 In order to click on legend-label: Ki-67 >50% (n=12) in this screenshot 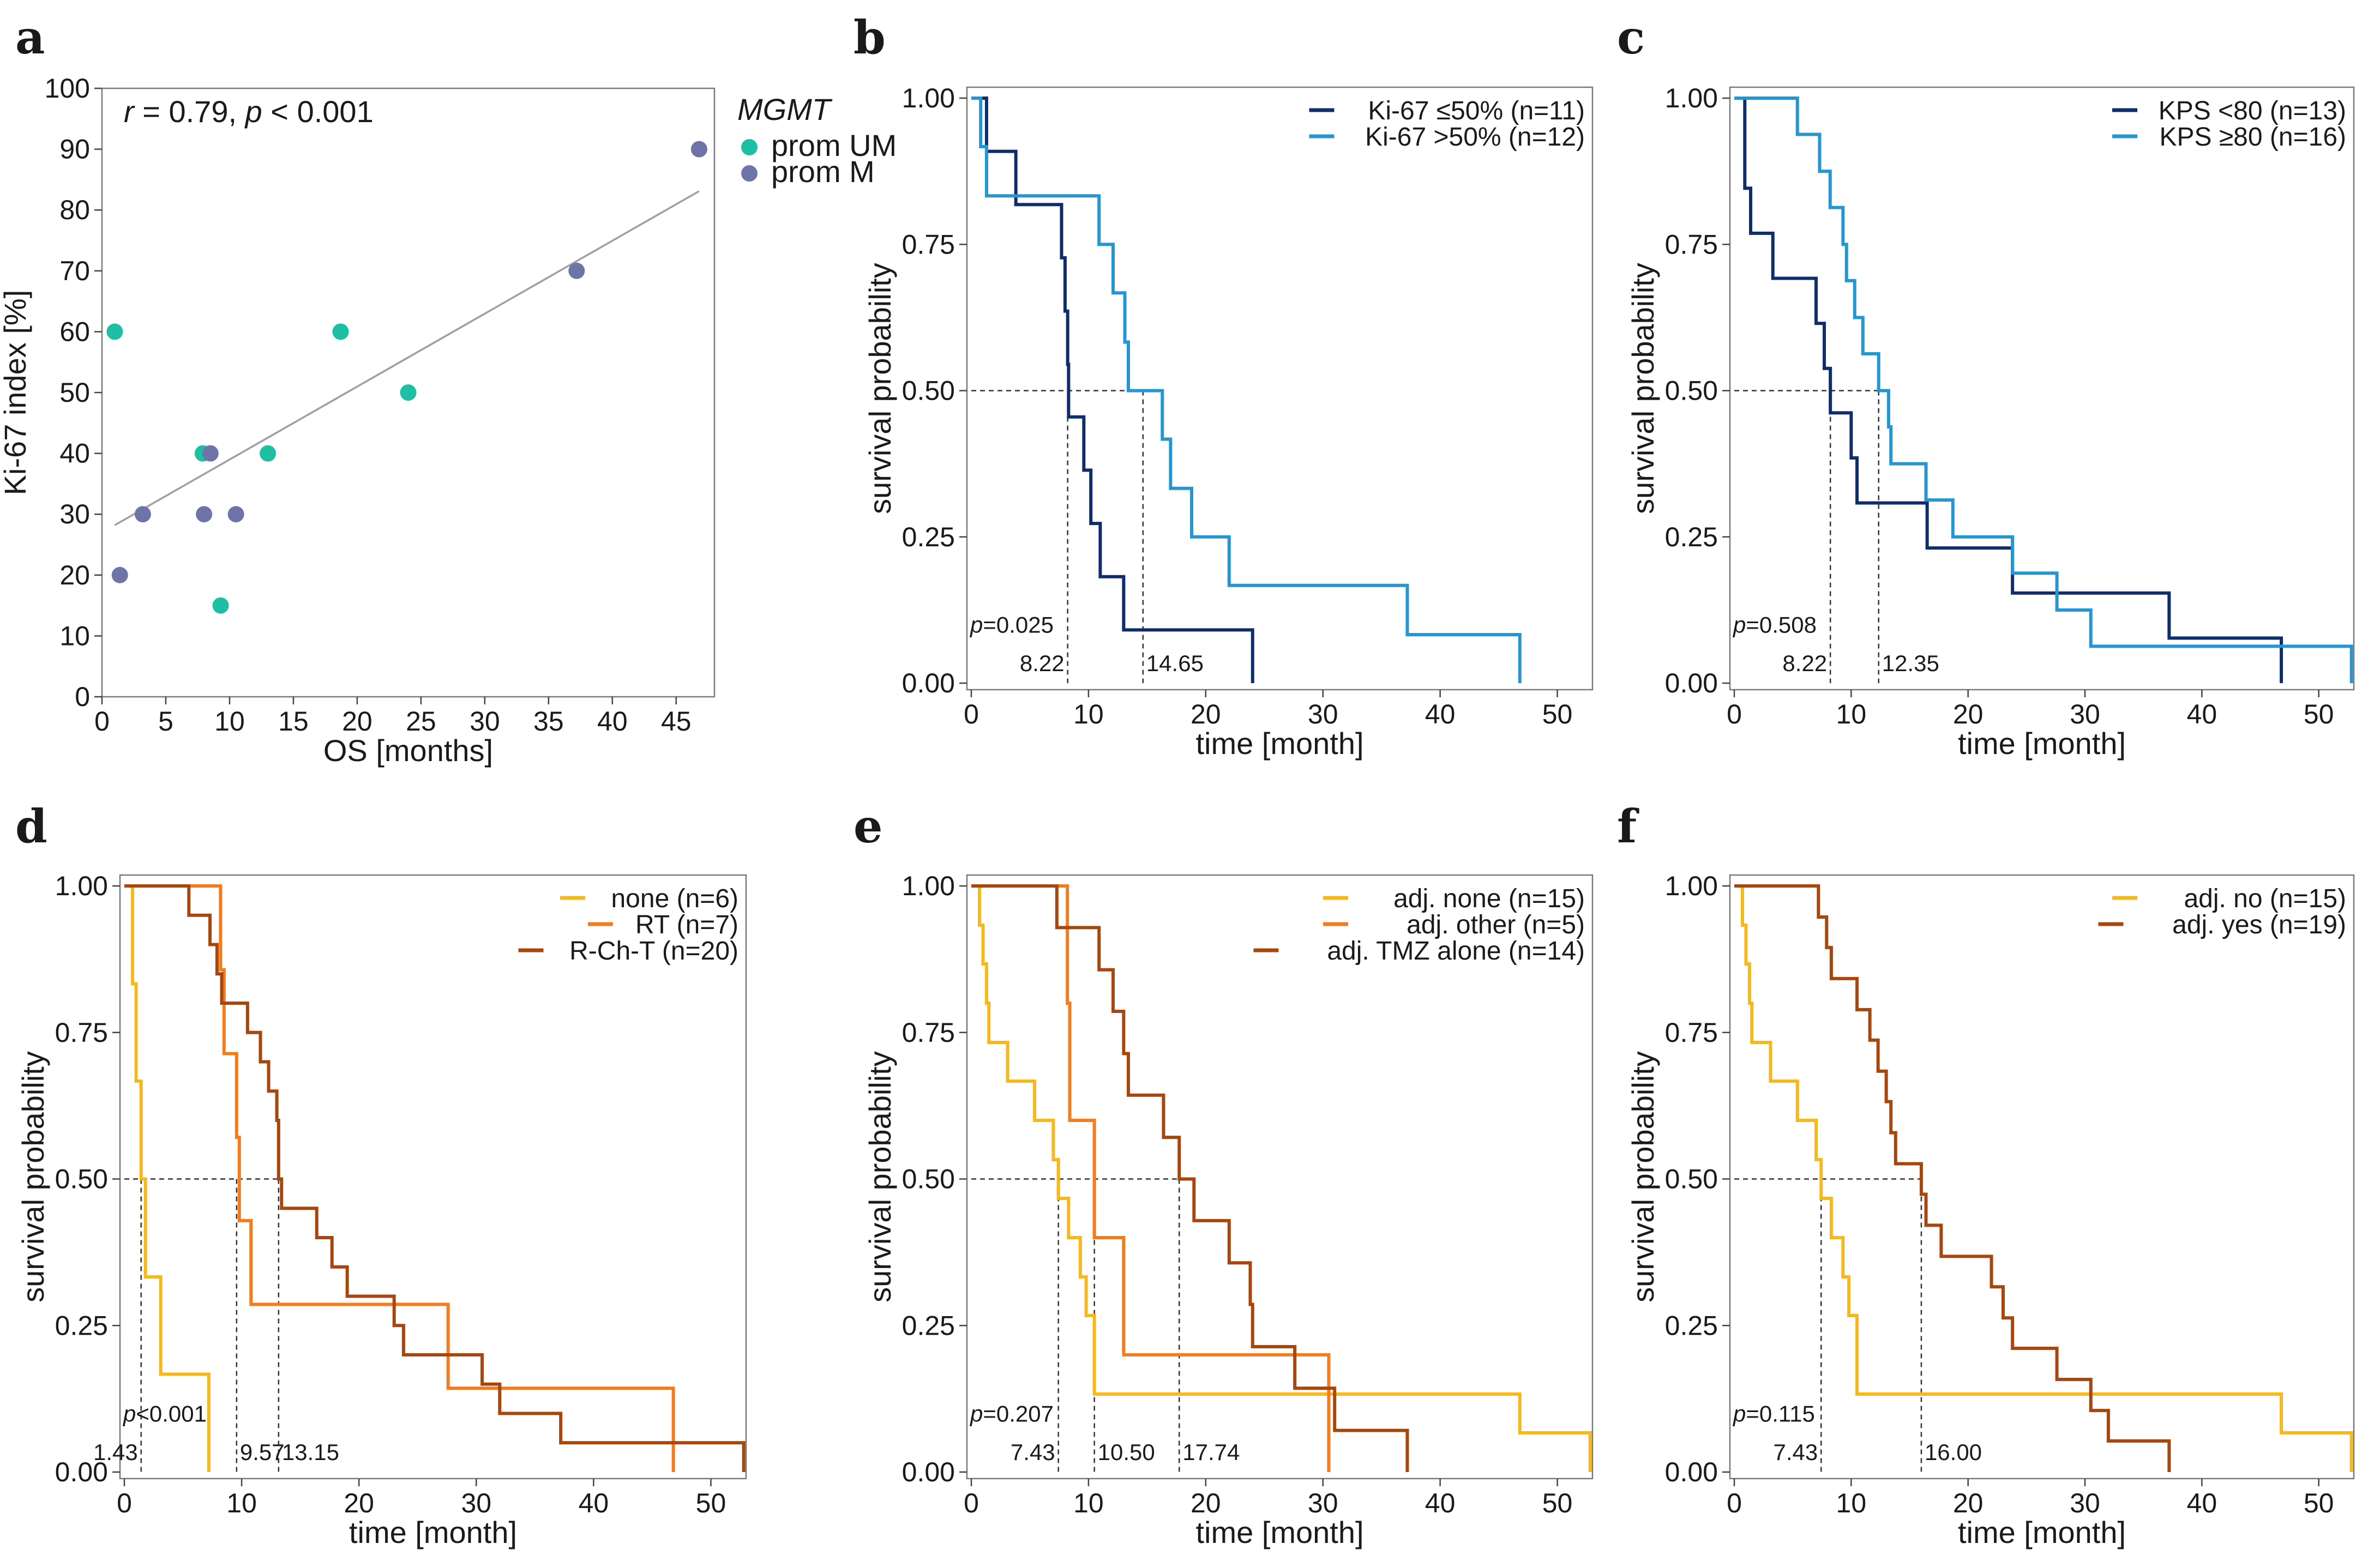, I will do `click(1475, 137)`.